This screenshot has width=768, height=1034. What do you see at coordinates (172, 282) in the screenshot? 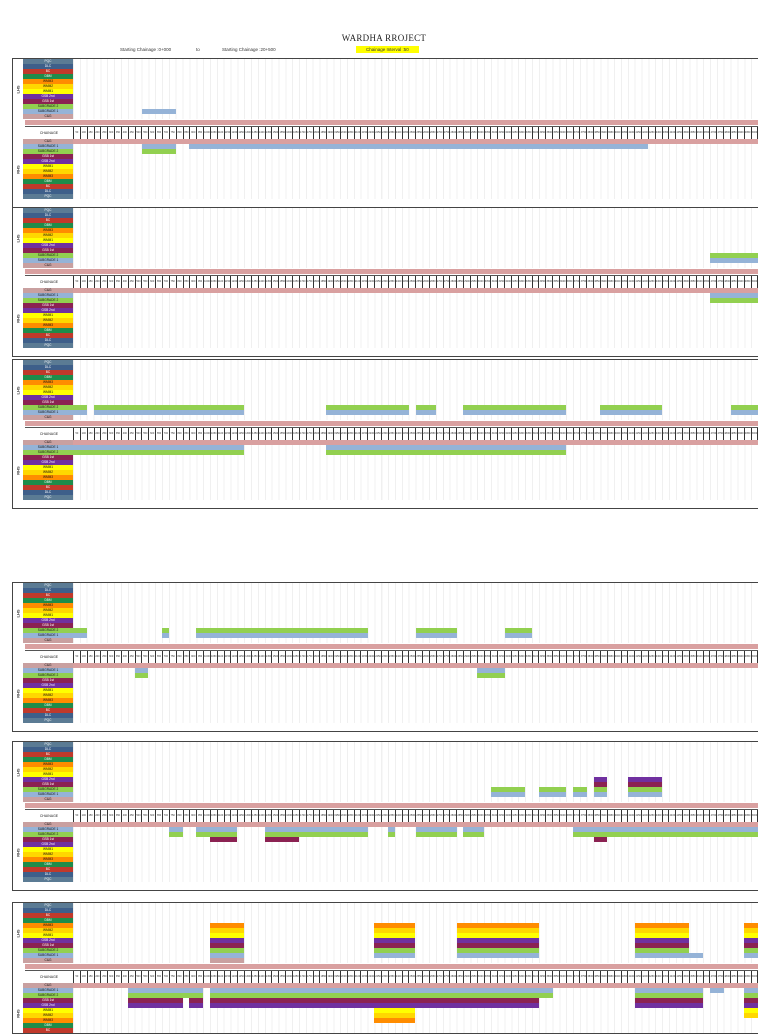
I see `chainage-cell: 750` at bounding box center [172, 282].